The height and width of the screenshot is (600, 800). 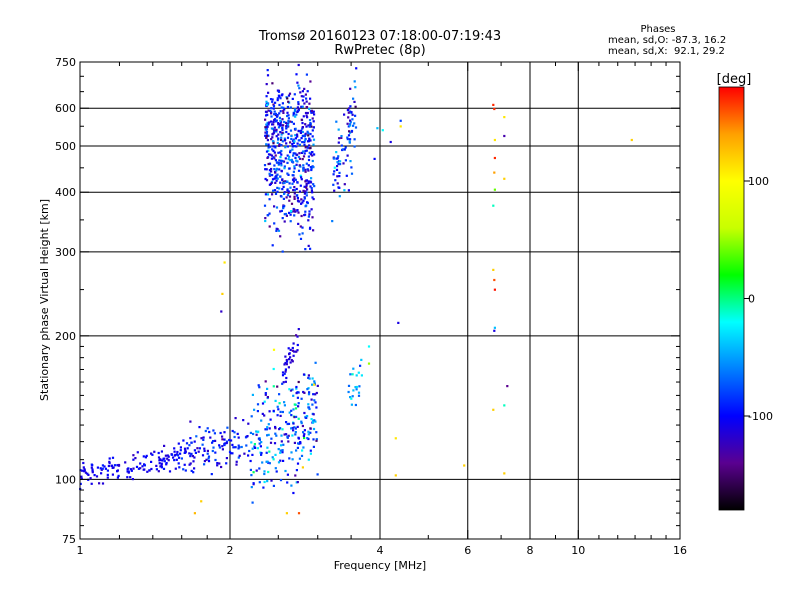 I want to click on chart-title-line2: RwPretec (8p), so click(x=379, y=50).